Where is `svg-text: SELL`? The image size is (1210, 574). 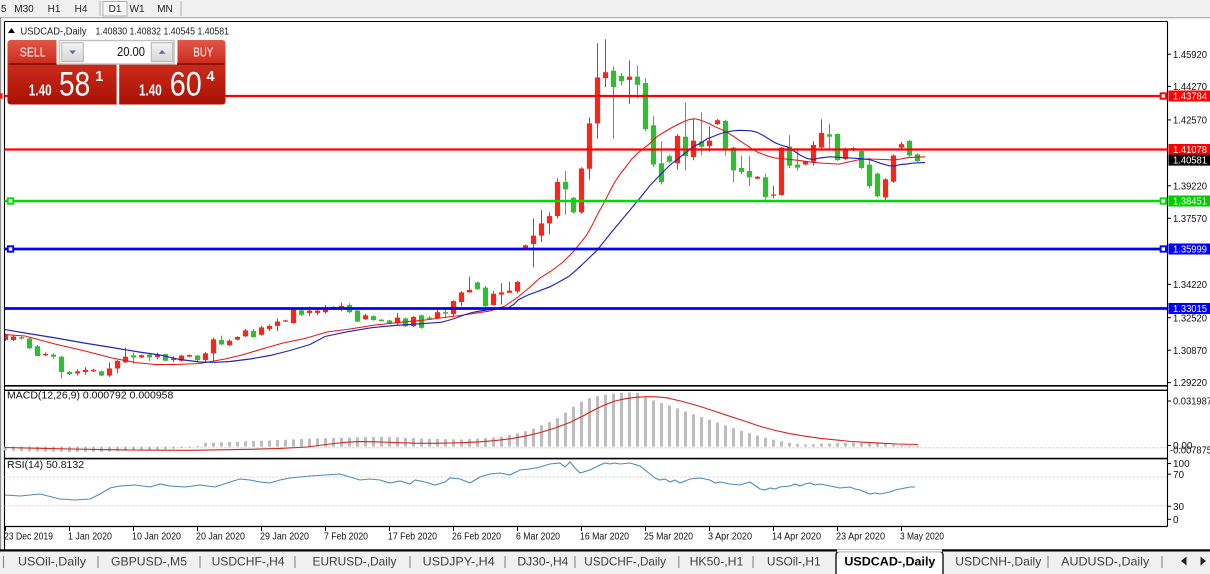 svg-text: SELL is located at coordinates (33, 52).